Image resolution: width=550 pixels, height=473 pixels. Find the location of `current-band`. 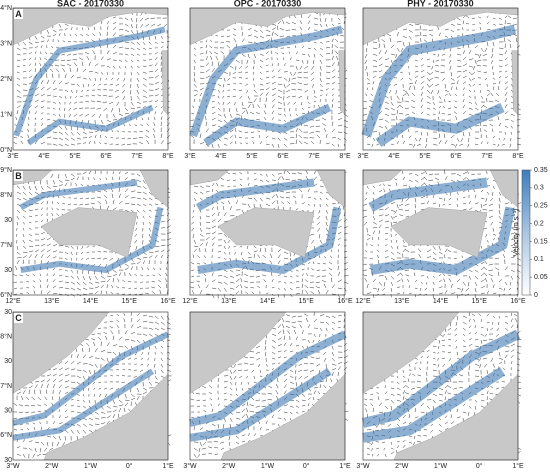

current-band is located at coordinates (440, 125).